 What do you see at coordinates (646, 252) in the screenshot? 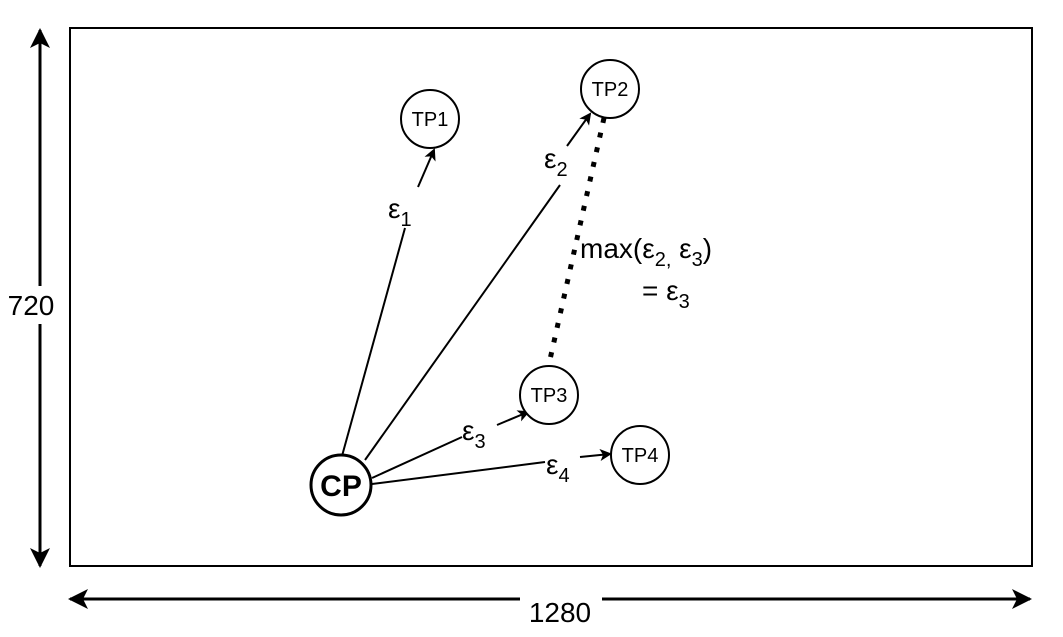
I see `max-annotation-line1: max(ε2, ε3)` at bounding box center [646, 252].